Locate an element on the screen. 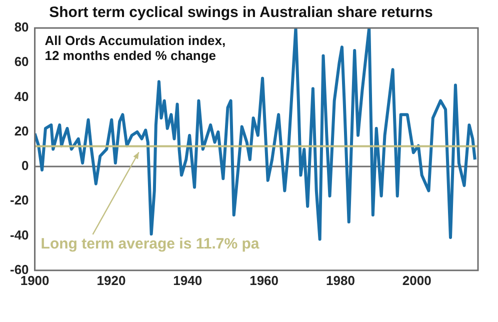 The image size is (498, 322). x-tick-label: 2000 is located at coordinates (417, 280).